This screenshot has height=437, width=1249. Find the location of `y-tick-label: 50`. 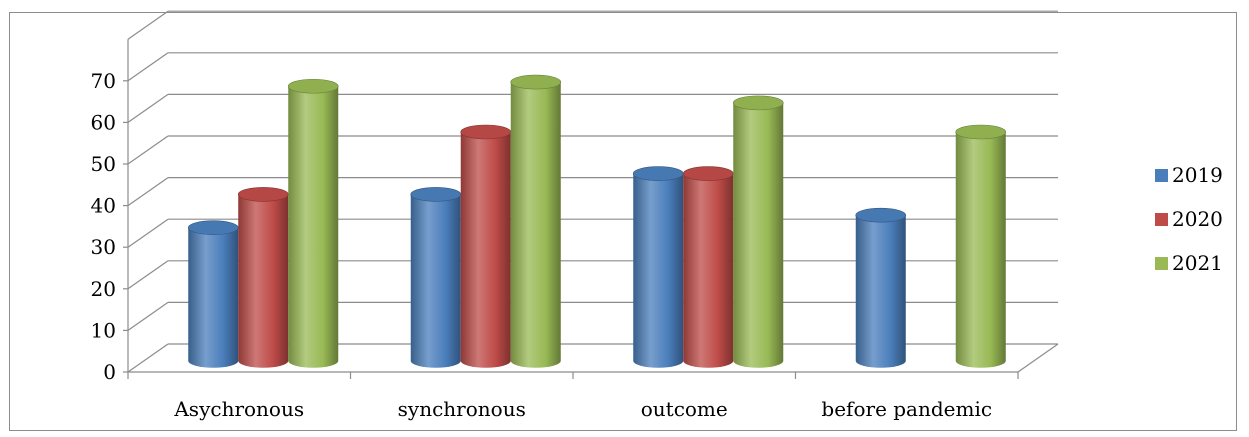

y-tick-label: 50 is located at coordinates (103, 164).